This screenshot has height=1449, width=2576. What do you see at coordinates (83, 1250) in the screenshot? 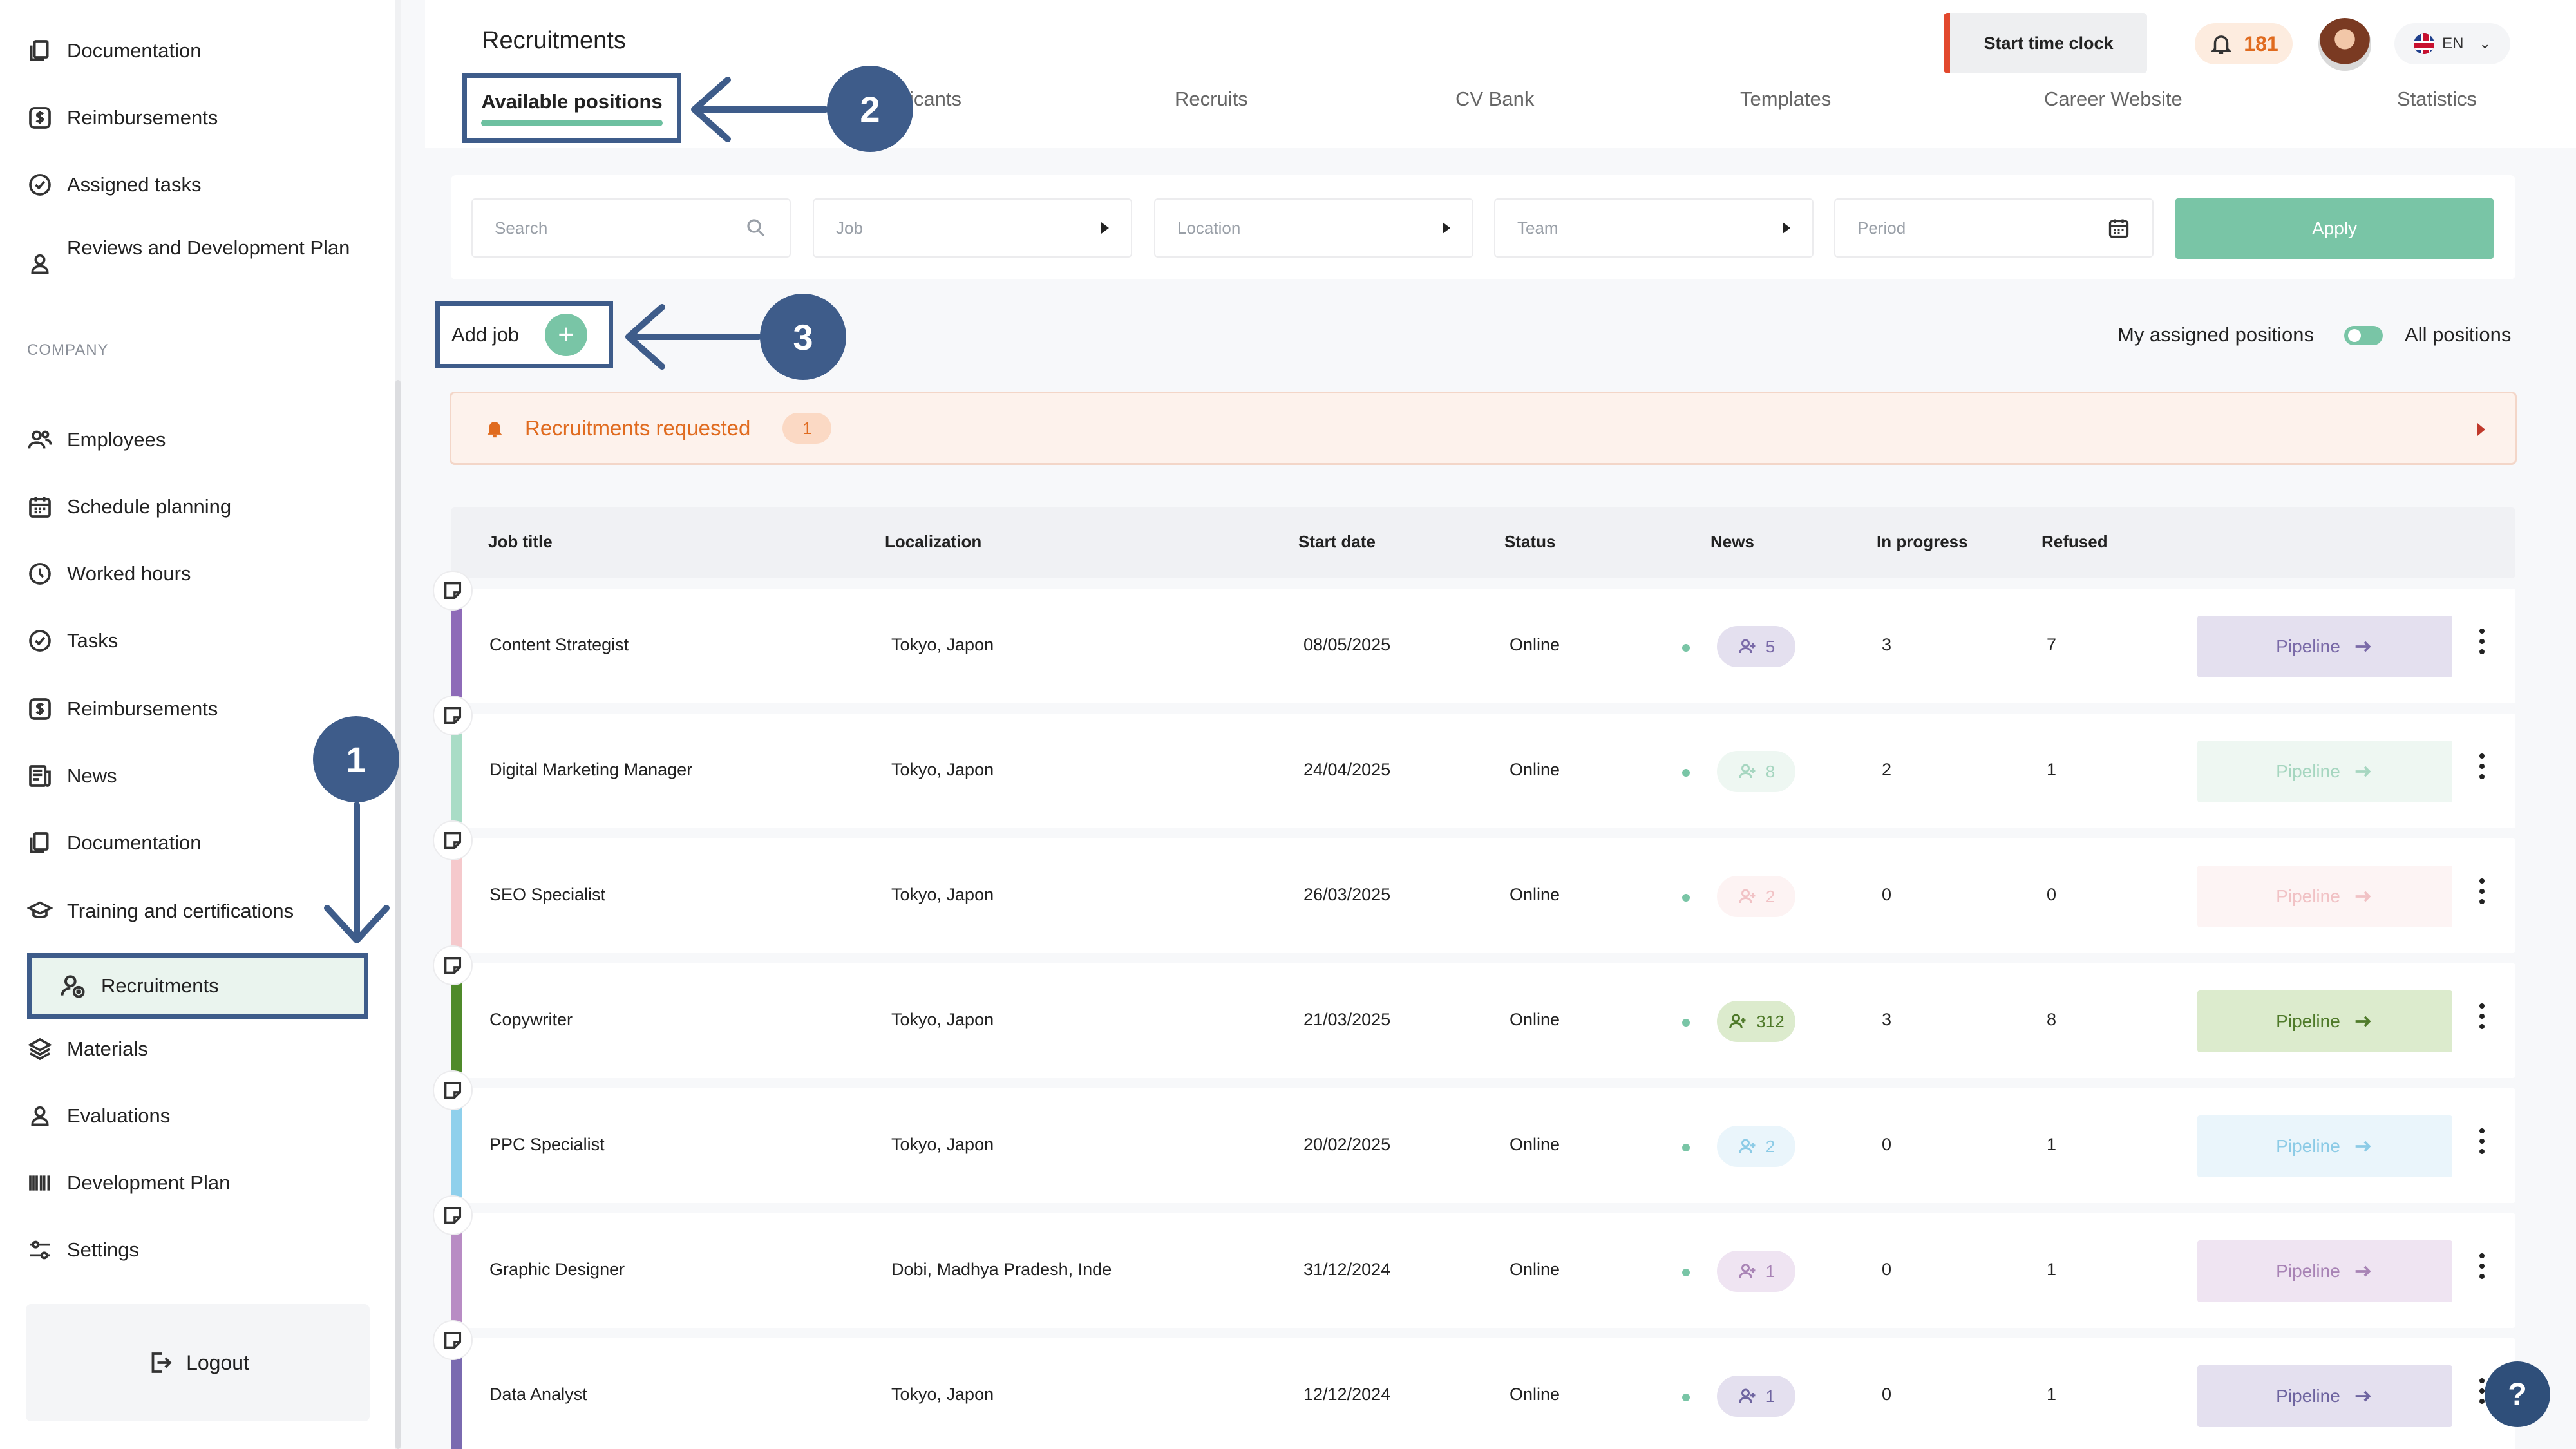
I see `sidebar-item-settings: Settings` at bounding box center [83, 1250].